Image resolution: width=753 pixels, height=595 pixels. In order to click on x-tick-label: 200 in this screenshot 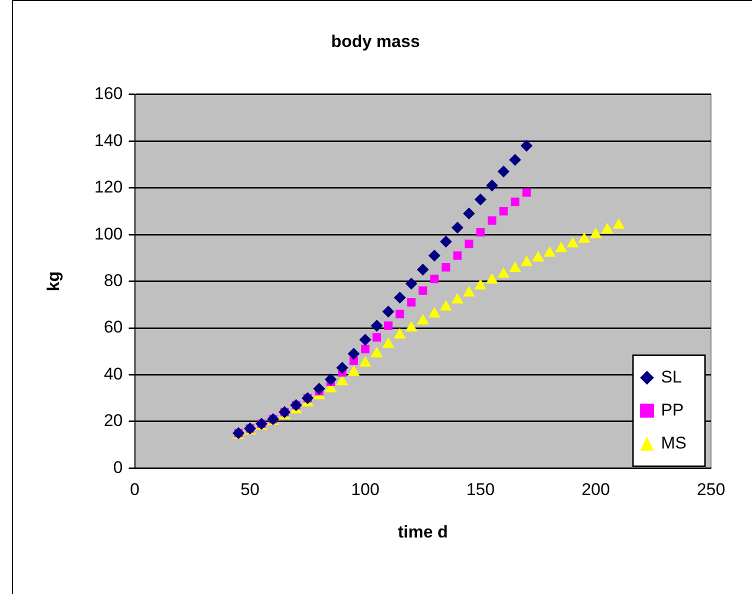, I will do `click(596, 490)`.